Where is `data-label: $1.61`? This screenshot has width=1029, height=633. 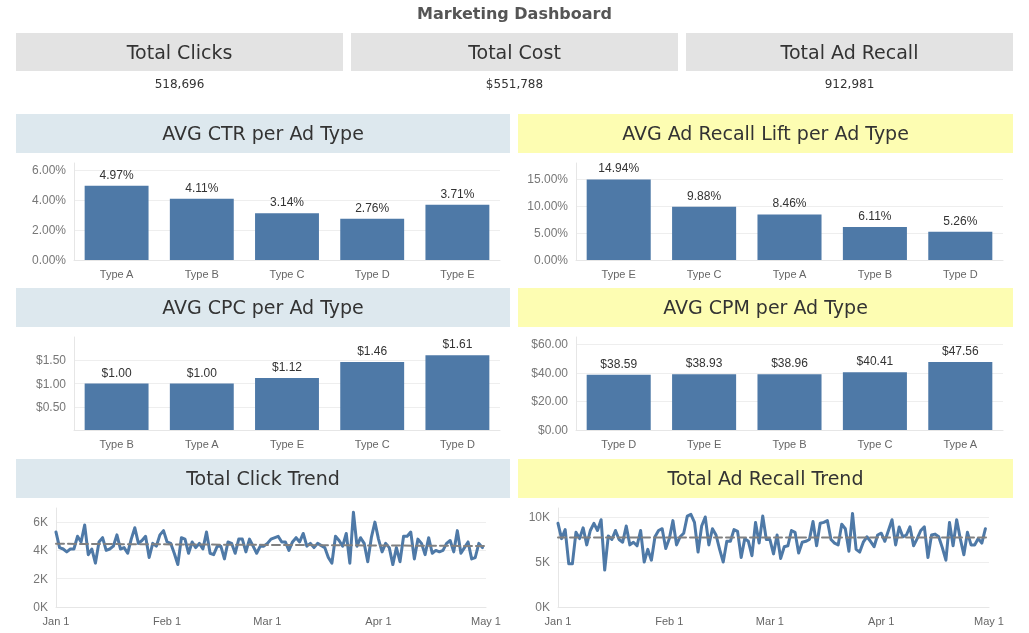 data-label: $1.61 is located at coordinates (457, 344).